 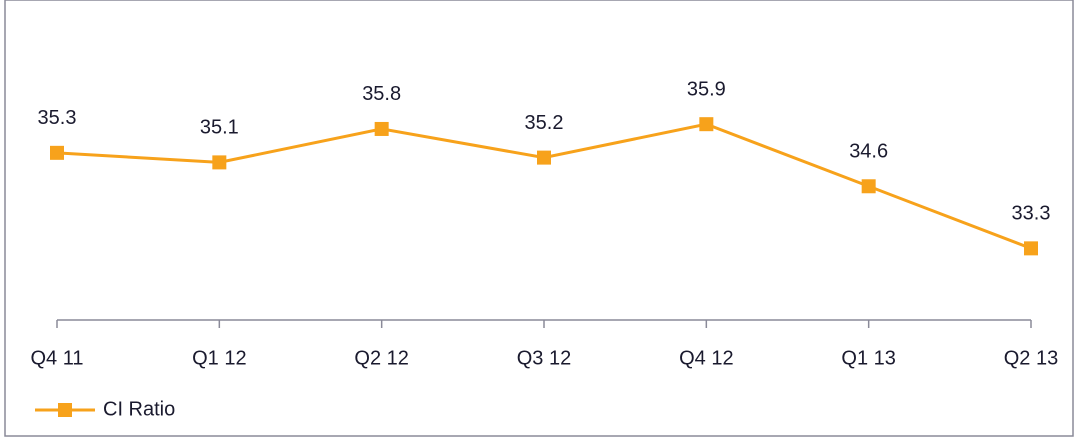 What do you see at coordinates (219, 128) in the screenshot?
I see `data-label: 35.1` at bounding box center [219, 128].